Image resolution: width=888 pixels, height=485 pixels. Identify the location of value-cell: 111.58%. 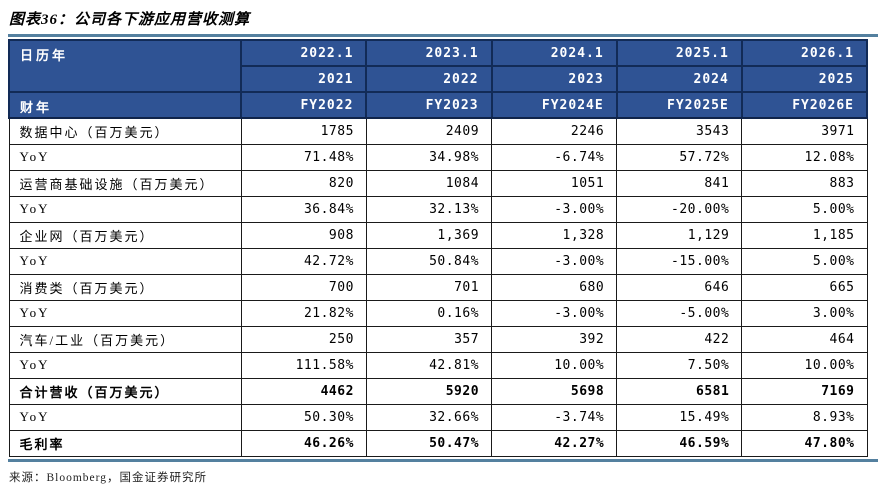
(303, 365).